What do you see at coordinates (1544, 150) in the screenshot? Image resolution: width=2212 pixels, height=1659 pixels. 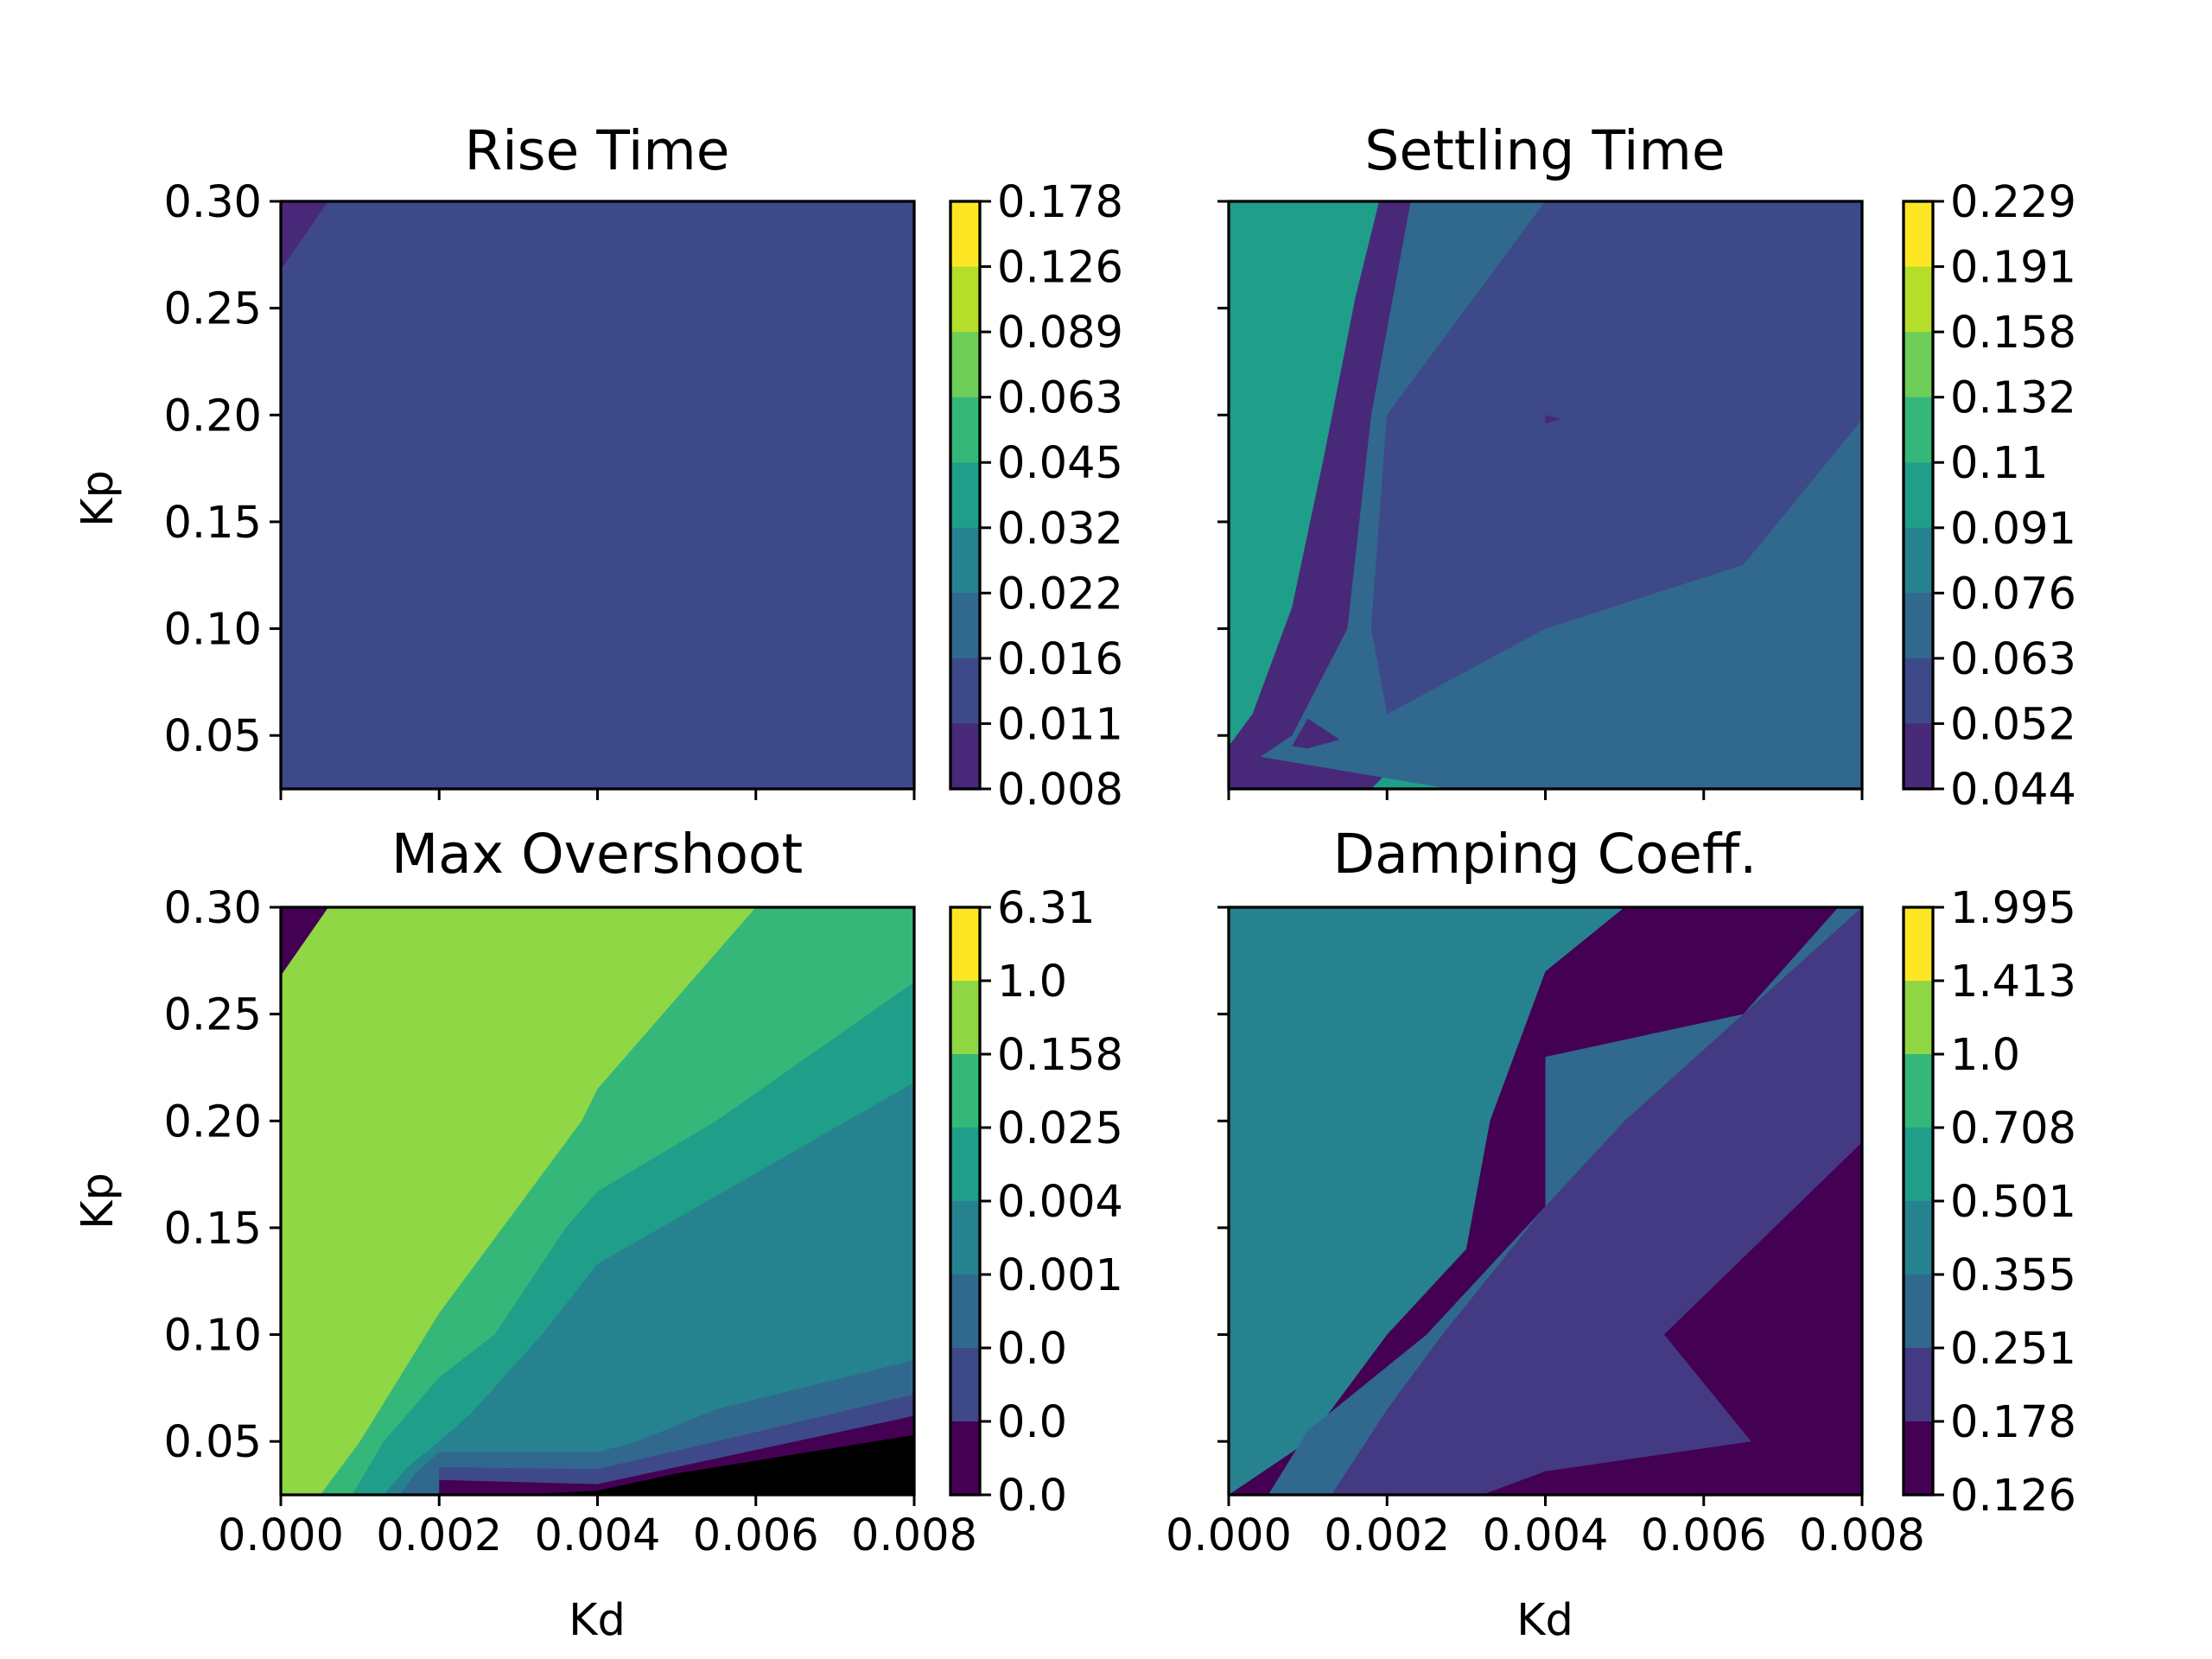 I see `settling-time-title: Settling Time` at bounding box center [1544, 150].